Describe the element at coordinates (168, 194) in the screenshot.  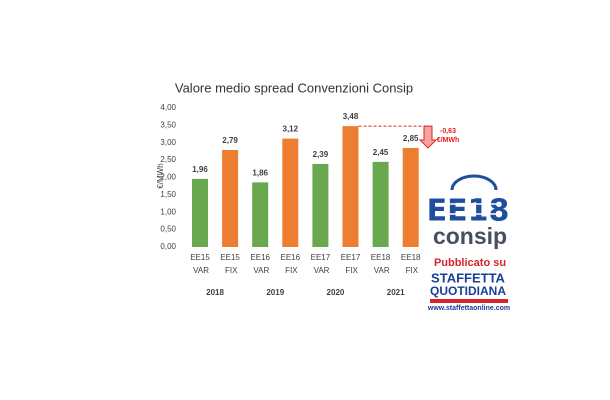
I see `y-tick-label: 1,50` at that location.